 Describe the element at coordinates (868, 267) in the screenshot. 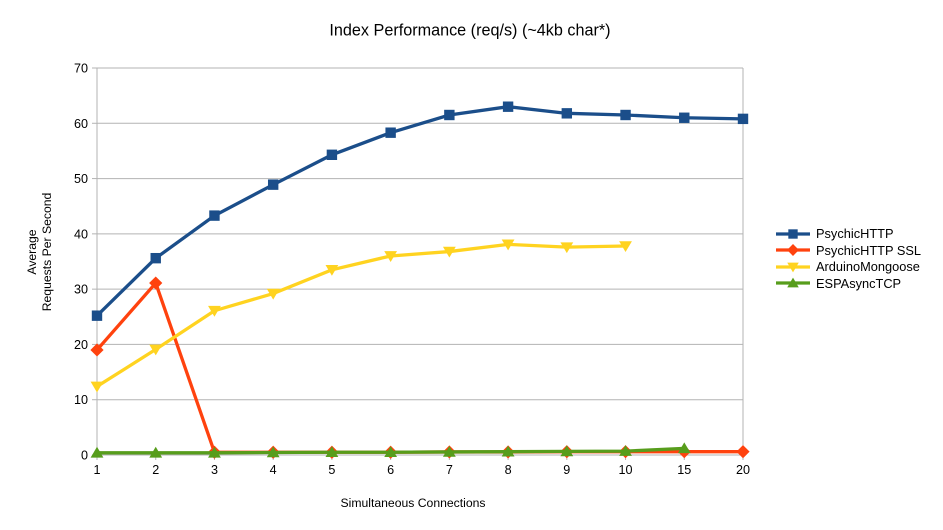

I see `legend-label: ArduinoMongoose` at that location.